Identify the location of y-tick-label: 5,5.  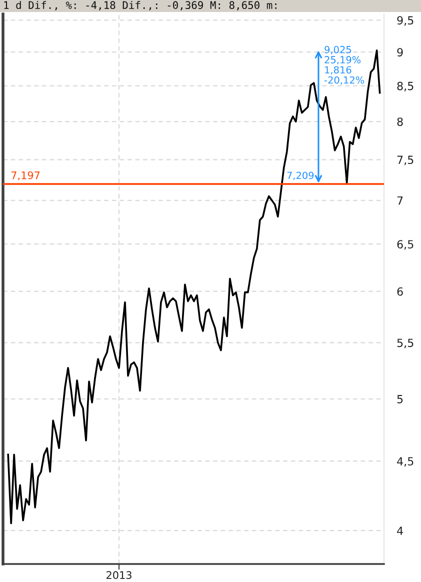
(405, 343).